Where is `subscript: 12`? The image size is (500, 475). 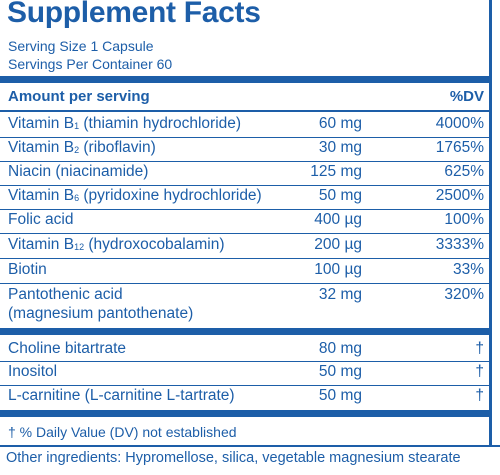 subscript: 12 is located at coordinates (79, 247).